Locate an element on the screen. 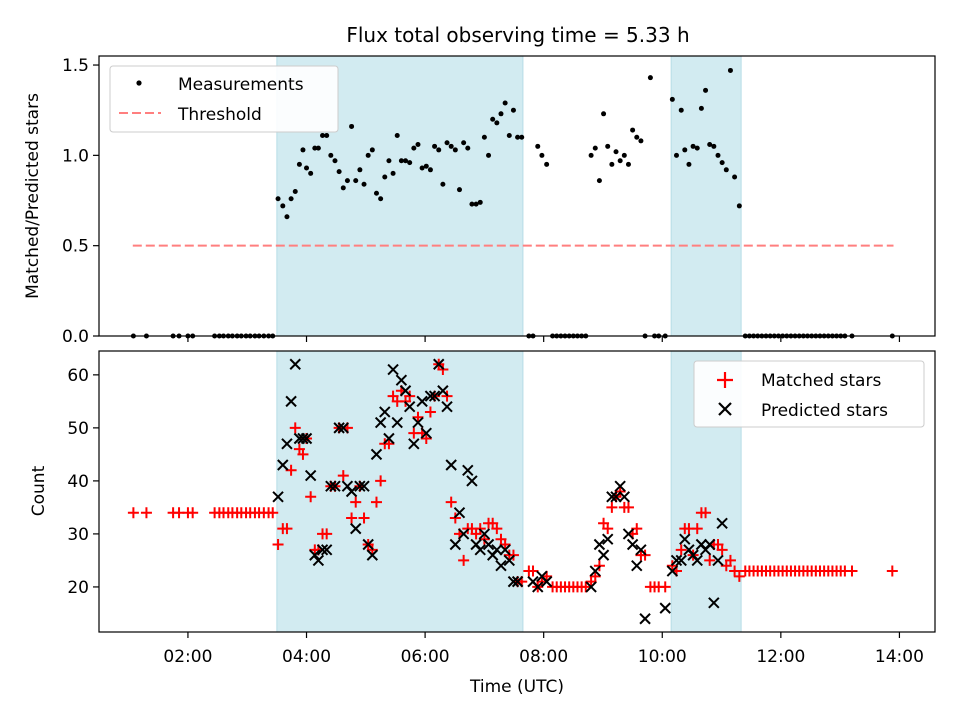 This screenshot has height=720, width=960. bottom-legend-box is located at coordinates (809, 394).